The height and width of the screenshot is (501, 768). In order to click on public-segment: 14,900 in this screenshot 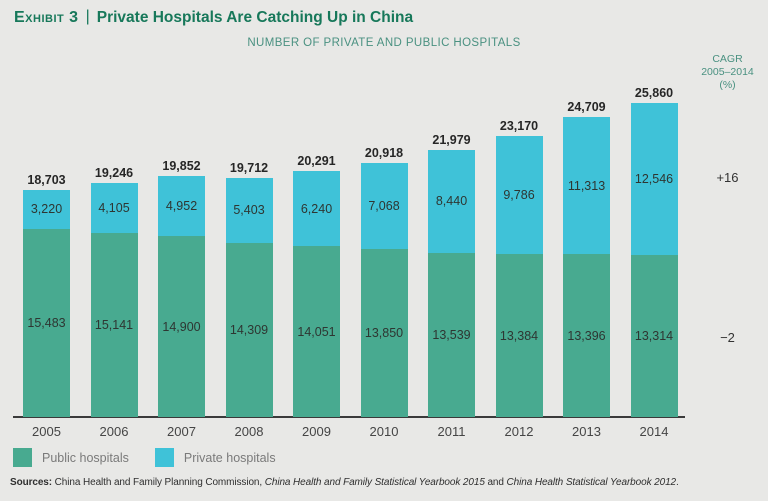, I will do `click(181, 326)`.